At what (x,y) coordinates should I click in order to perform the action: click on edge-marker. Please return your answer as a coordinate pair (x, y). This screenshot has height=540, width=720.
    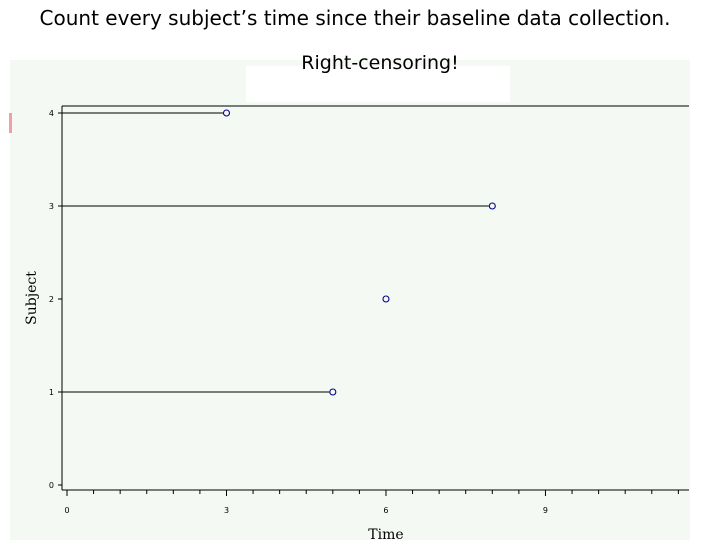
    Looking at the image, I should click on (10, 123).